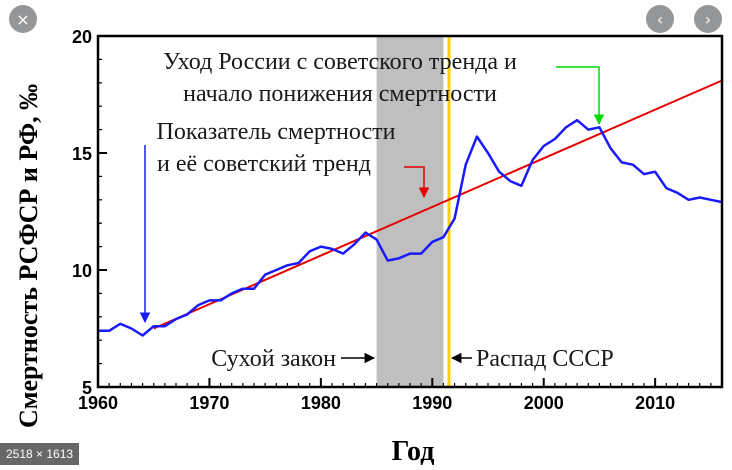  Describe the element at coordinates (40, 454) in the screenshot. I see `image-dimensions-badge: 2518 × 1613` at that location.